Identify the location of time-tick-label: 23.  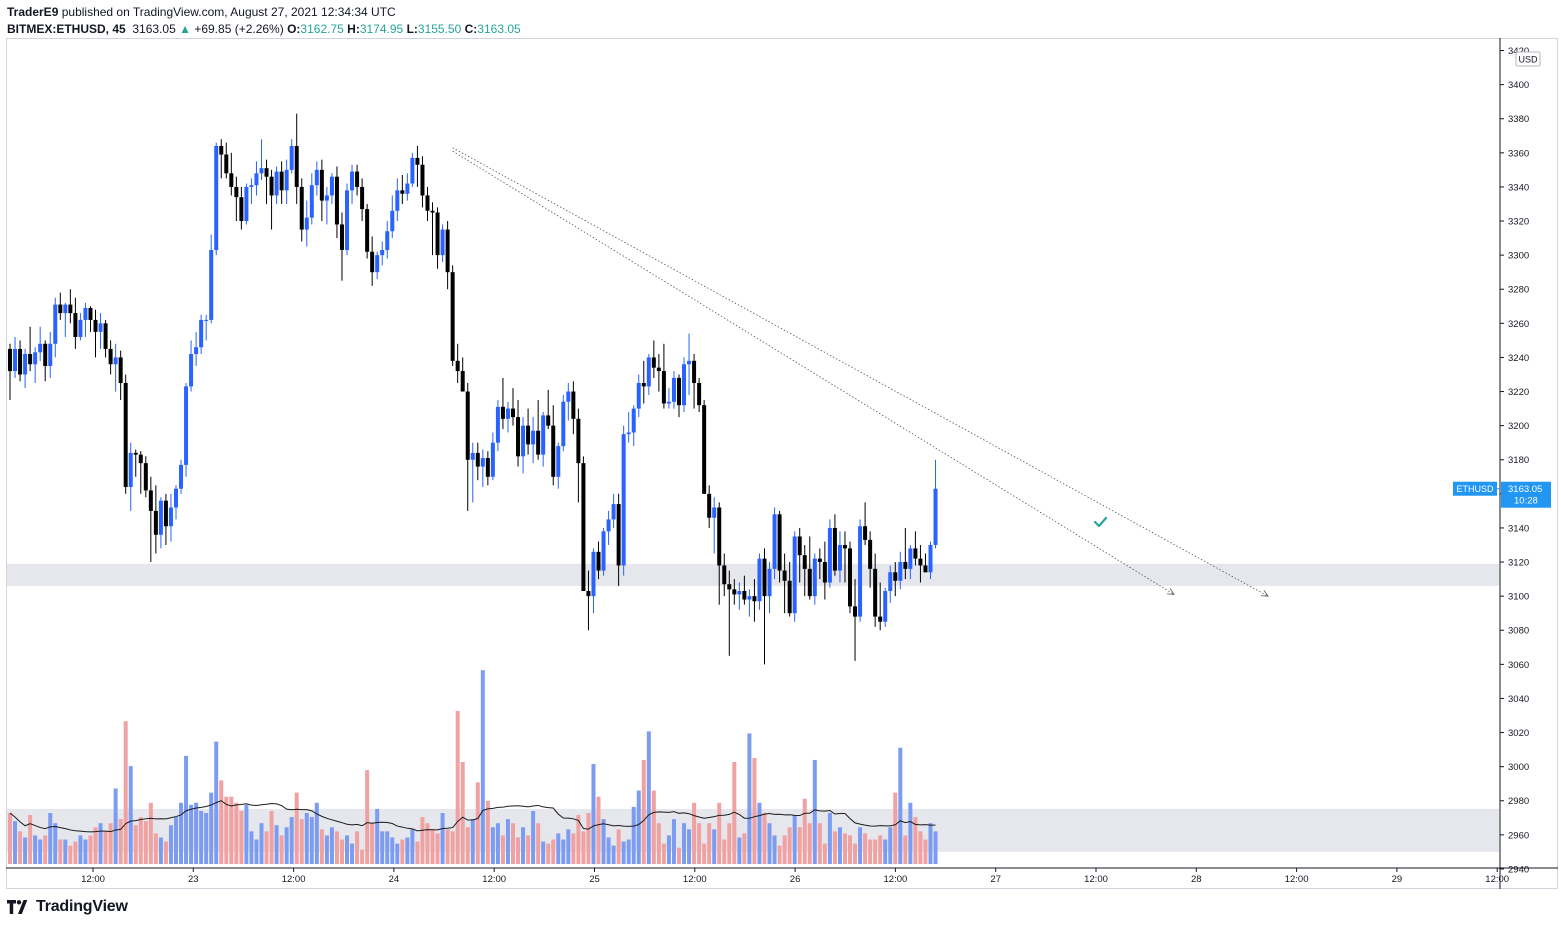
(193, 879).